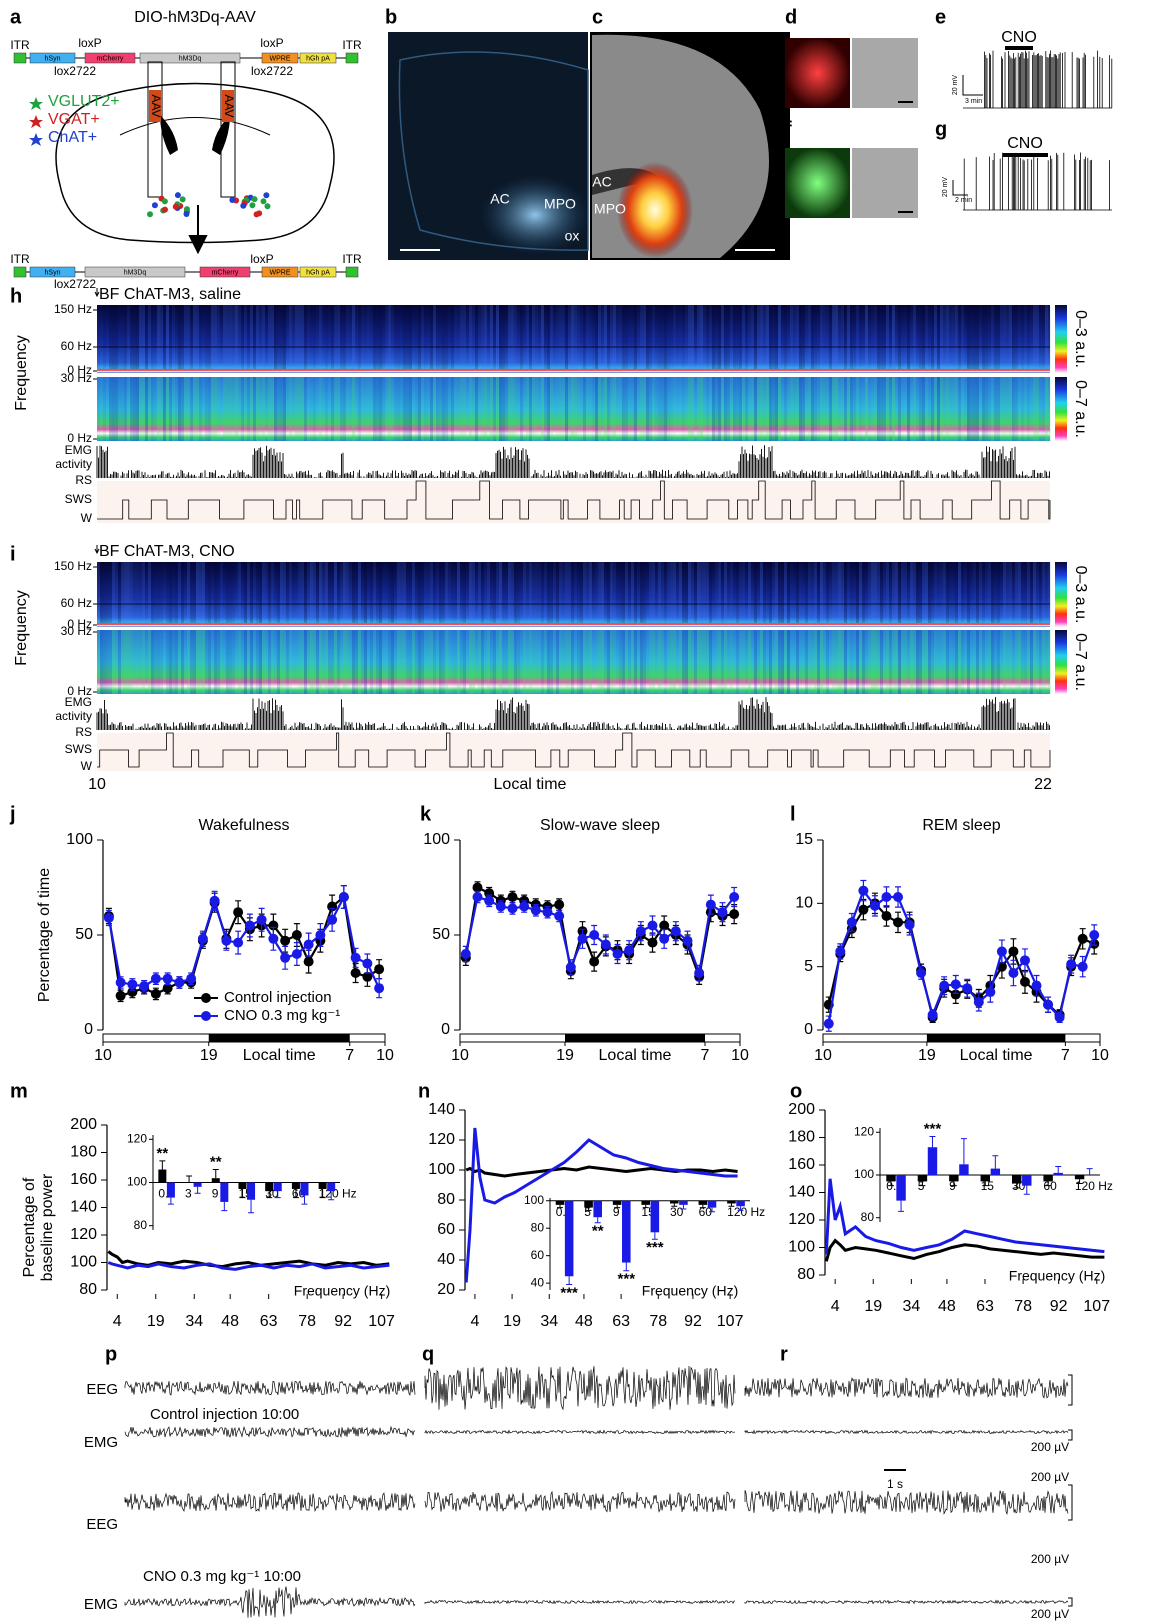 The image size is (1163, 1623). What do you see at coordinates (1050, 1614) in the screenshot?
I see `scale-label: 200 µV` at bounding box center [1050, 1614].